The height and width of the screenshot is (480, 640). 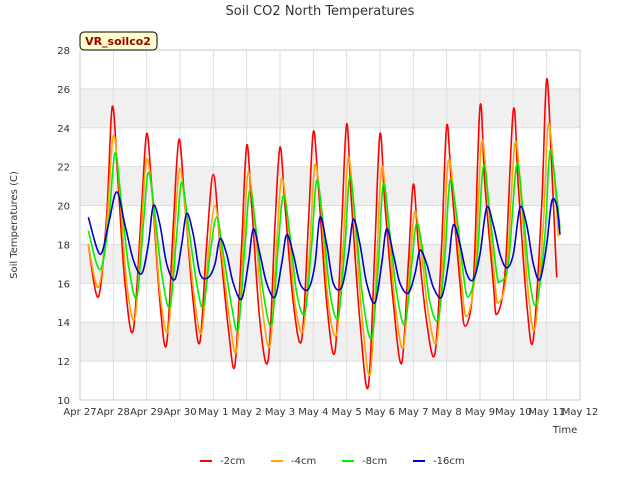 I want to click on site-label: VR_soilco2, so click(x=118, y=41).